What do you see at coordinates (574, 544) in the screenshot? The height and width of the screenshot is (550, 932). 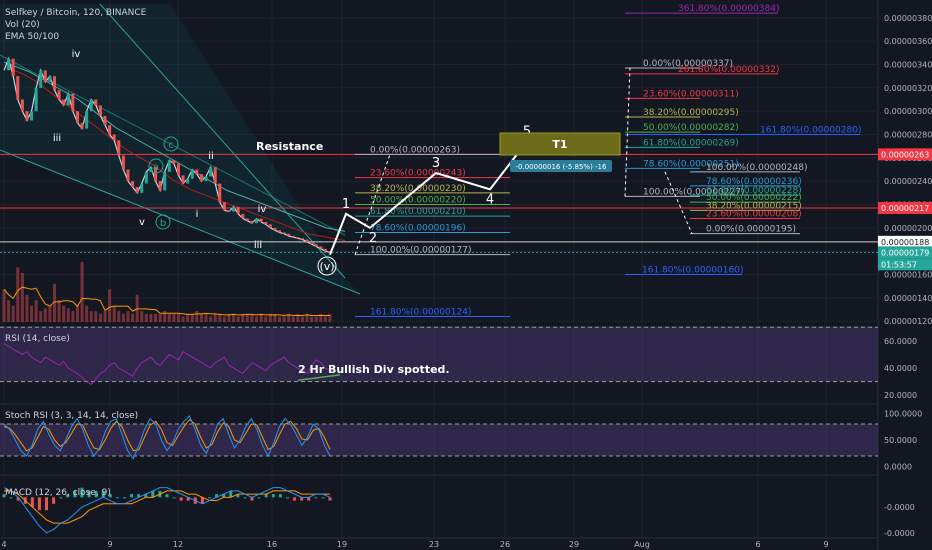 I see `time-tick-label: 29` at bounding box center [574, 544].